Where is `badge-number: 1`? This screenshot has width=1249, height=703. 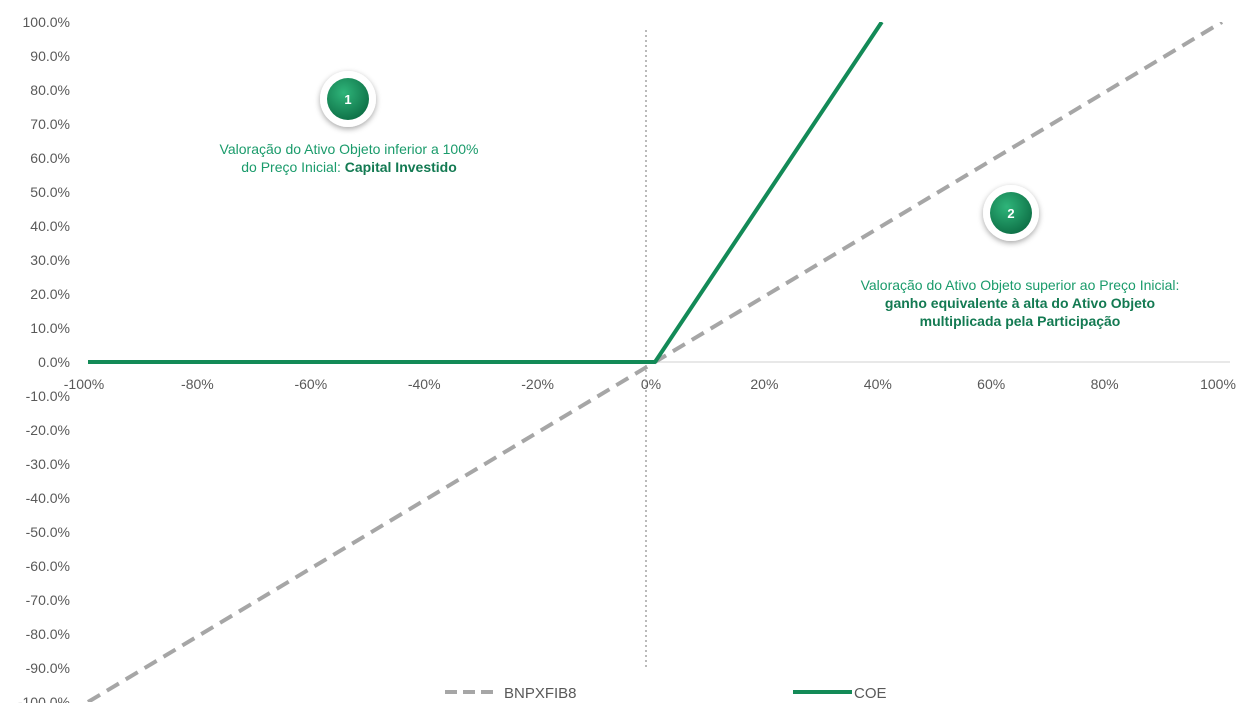 badge-number: 1 is located at coordinates (347, 99).